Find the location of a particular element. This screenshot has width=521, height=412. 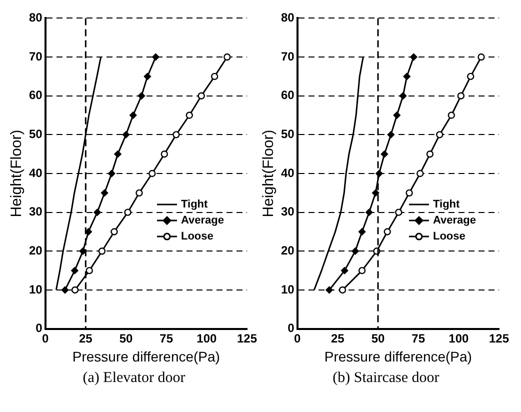

text: (a) Elevator door is located at coordinates (134, 378).